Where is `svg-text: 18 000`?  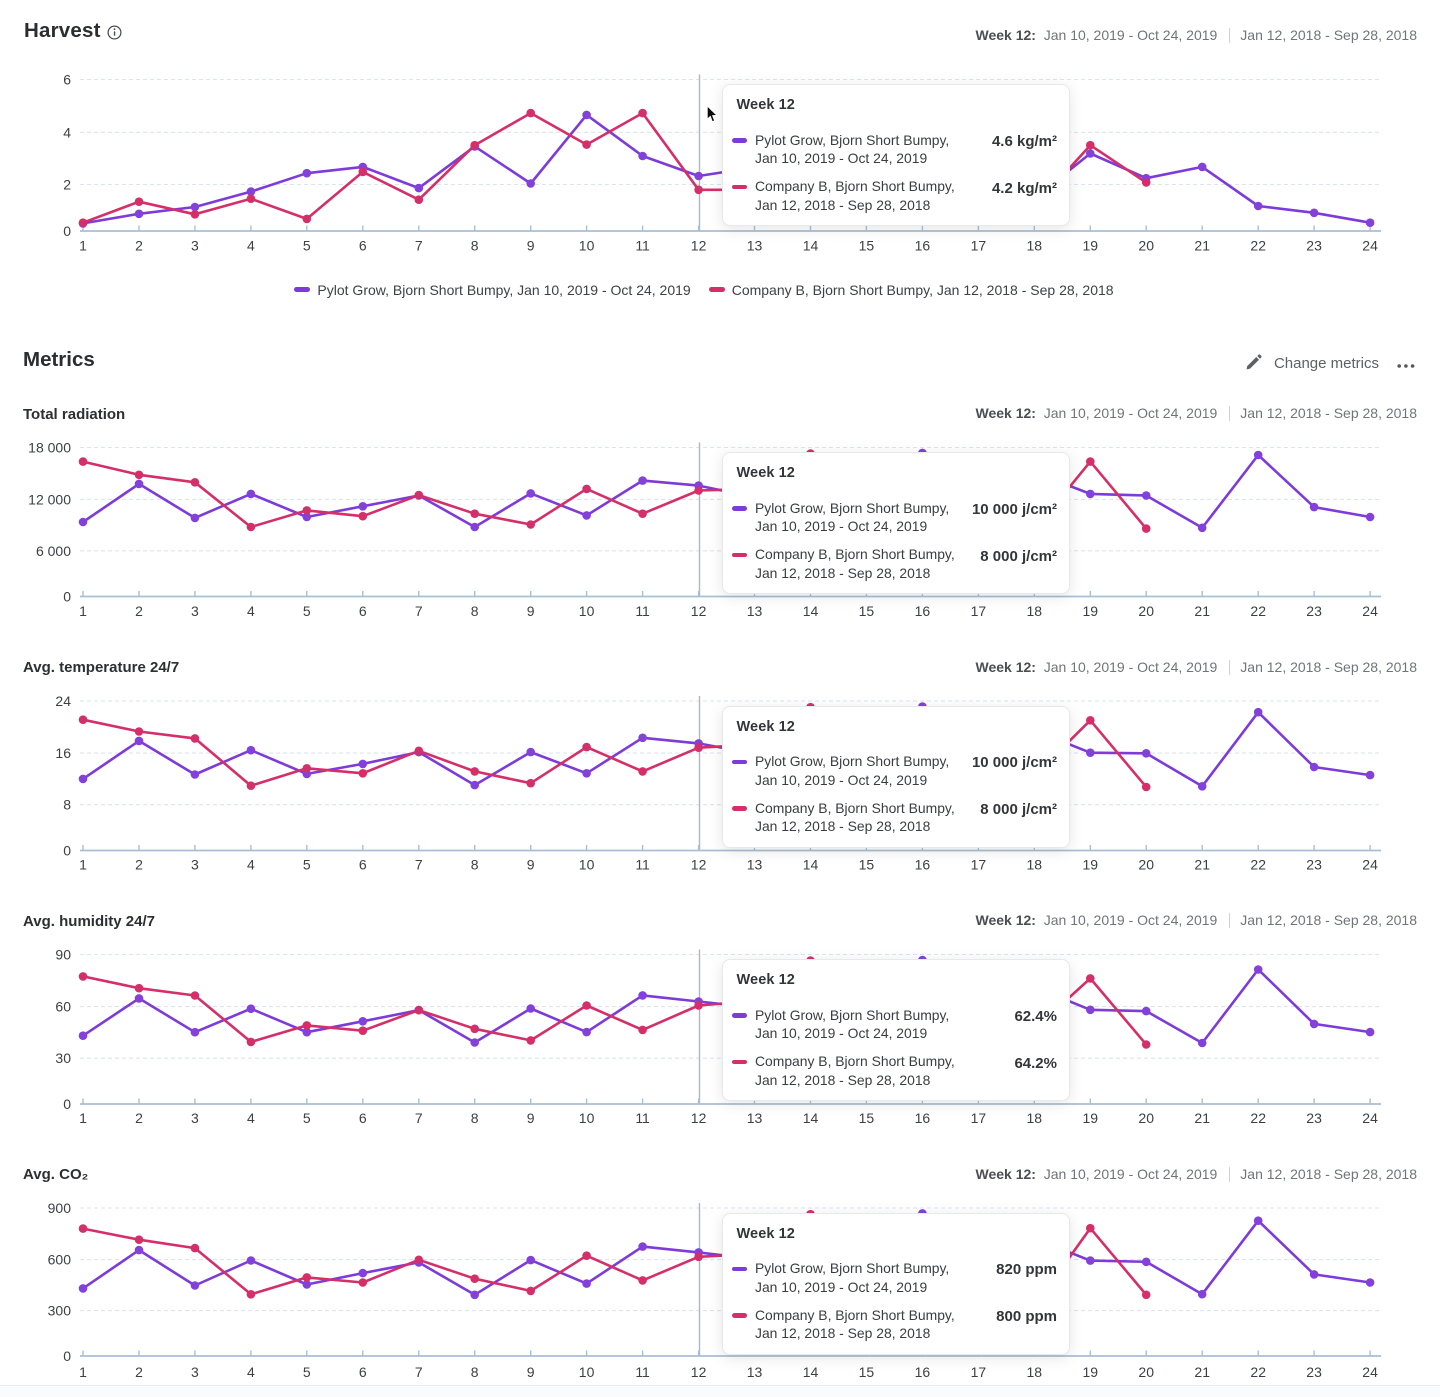 svg-text: 18 000 is located at coordinates (49, 448).